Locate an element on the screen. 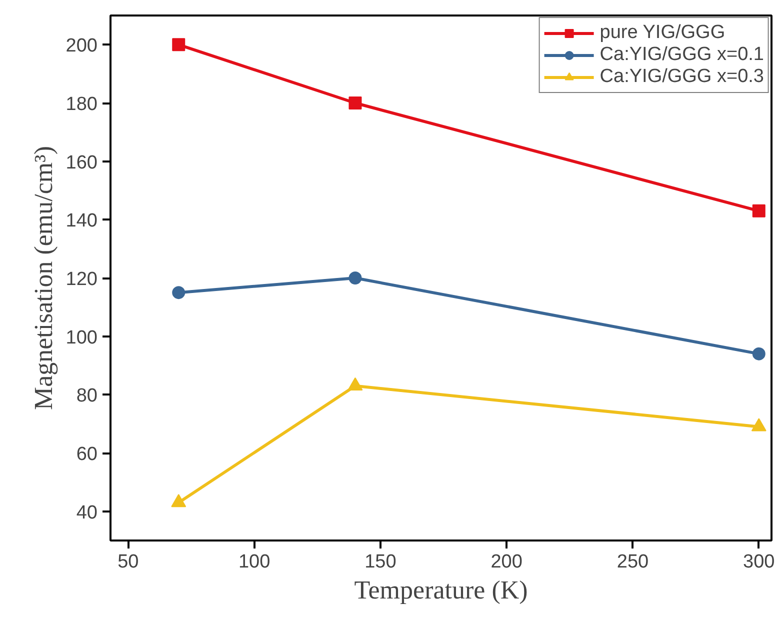 The image size is (783, 635). legend-label: Ca:YIG/GGG x=0.1 is located at coordinates (682, 55).